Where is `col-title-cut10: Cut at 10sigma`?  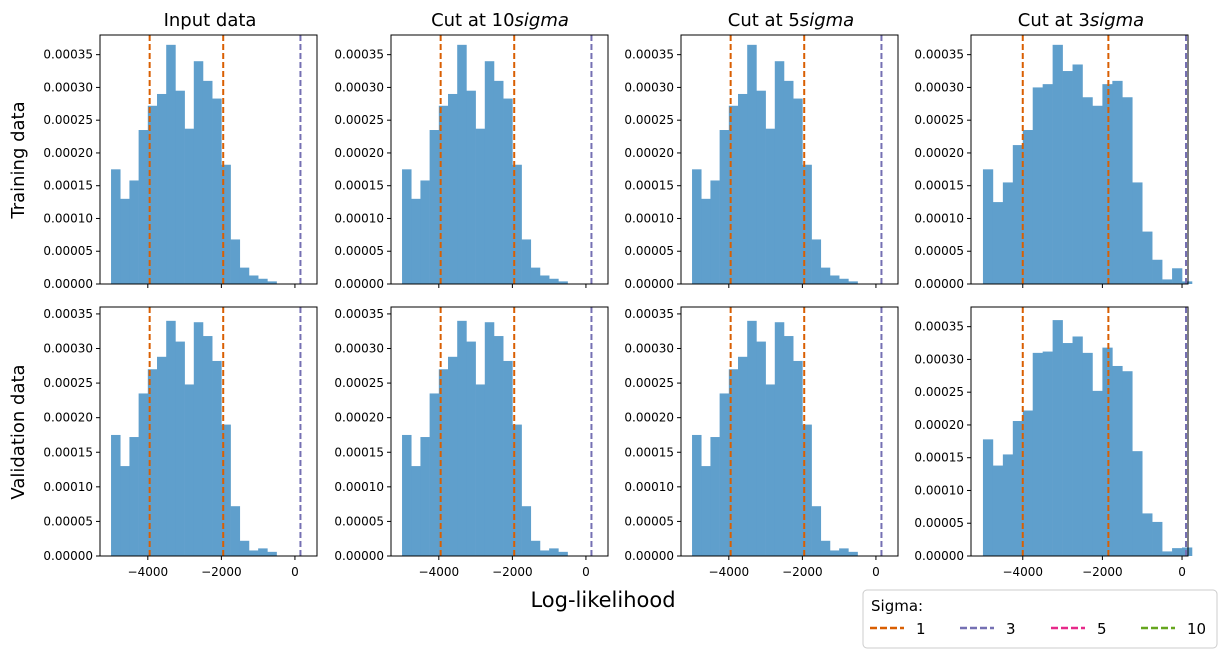 col-title-cut10: Cut at 10sigma is located at coordinates (500, 20).